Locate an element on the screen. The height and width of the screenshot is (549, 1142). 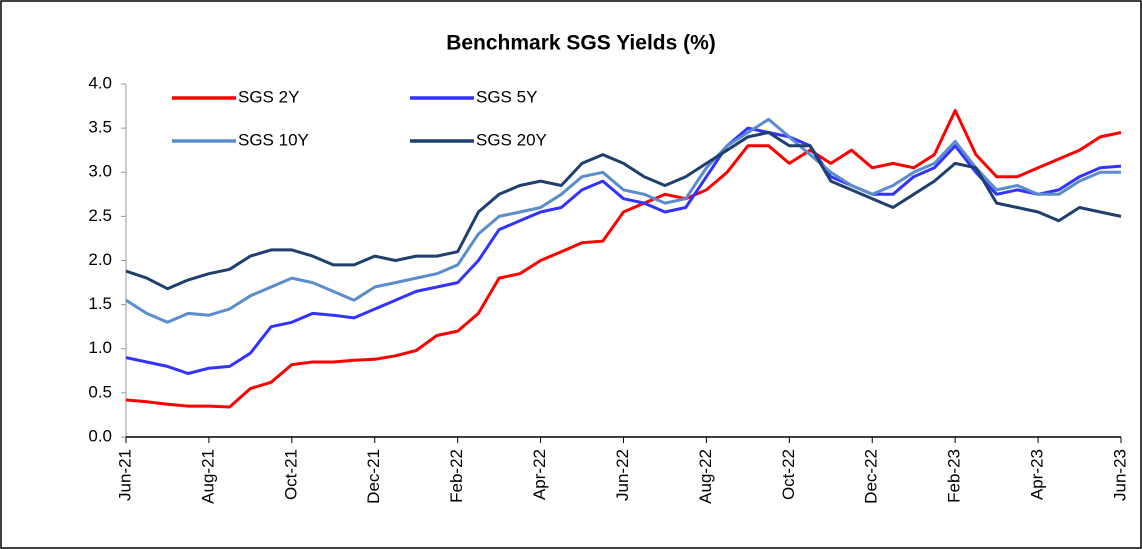
x-tick-label: Feb-22 is located at coordinates (456, 476).